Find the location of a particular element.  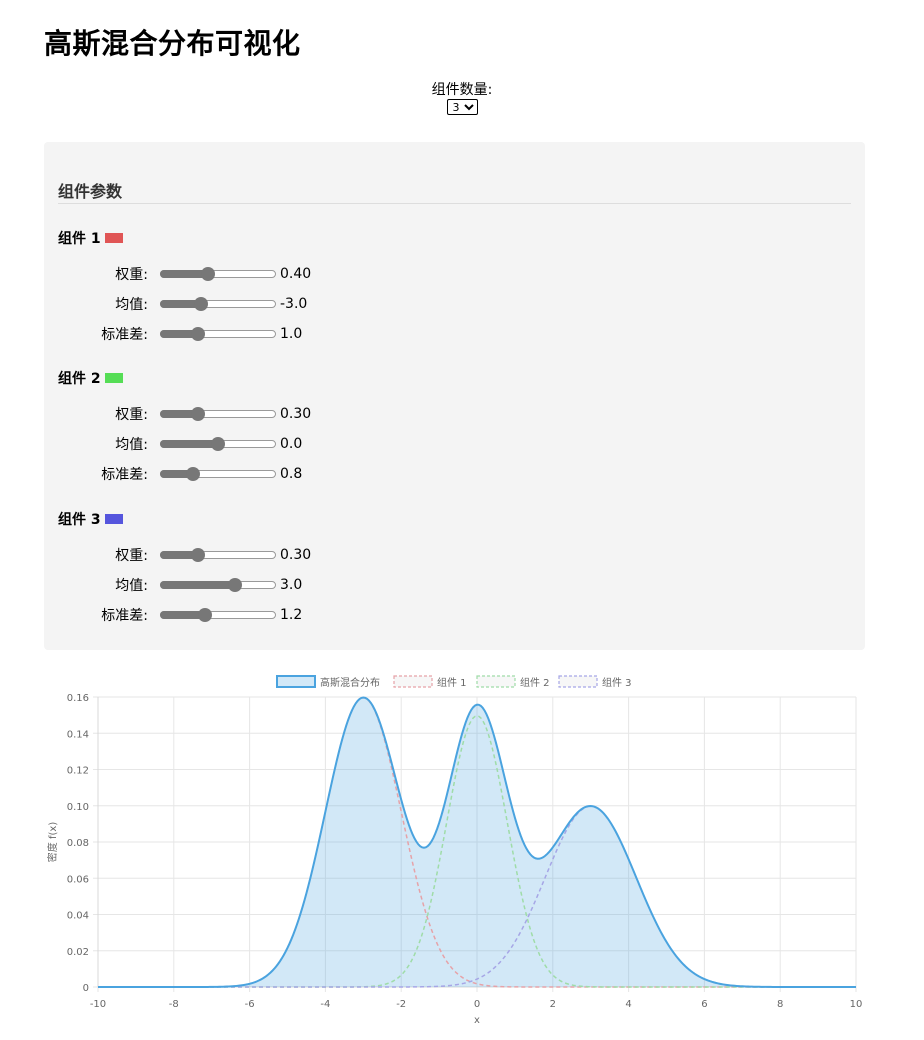

legend-label-3: 组件 3 is located at coordinates (617, 682).